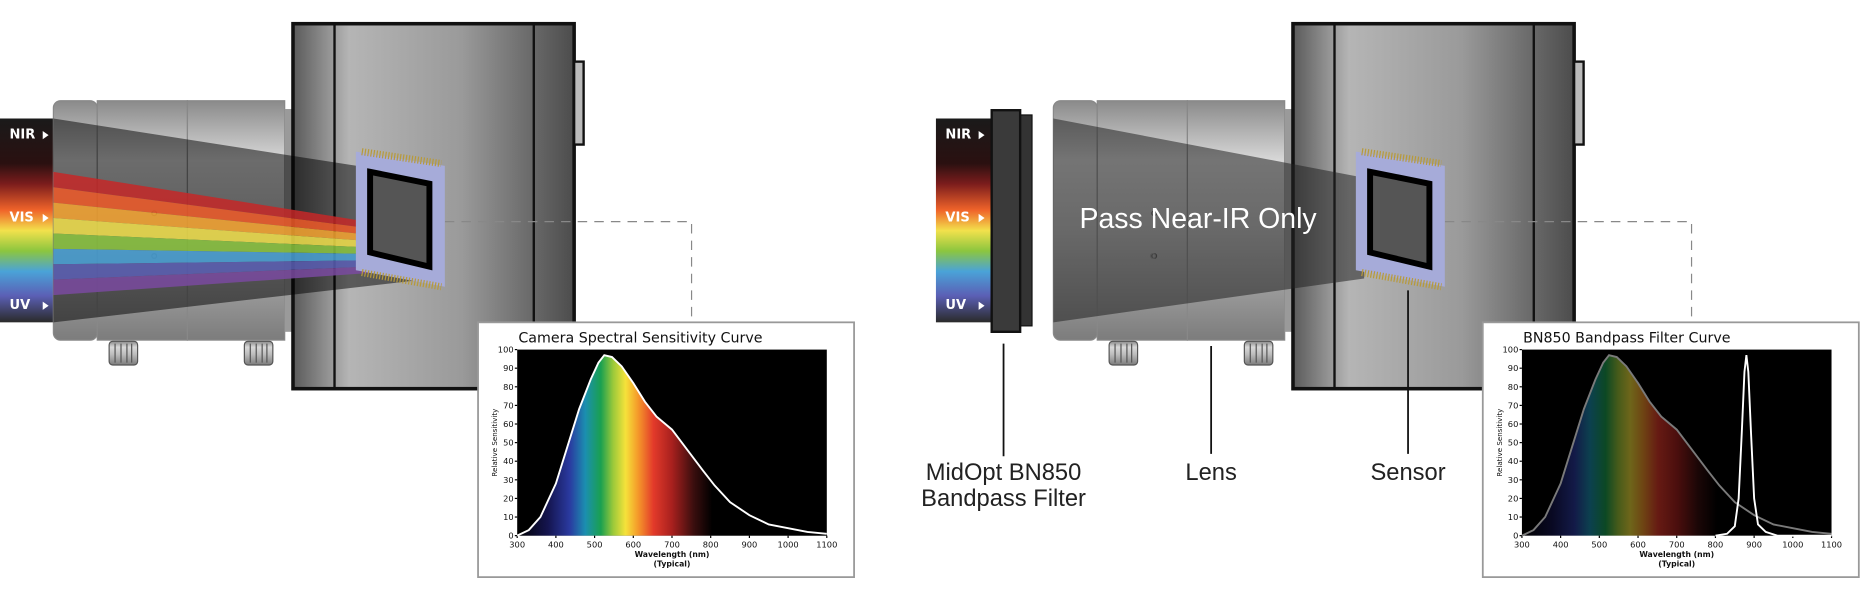  I want to click on callout-lens: Lens, so click(1210, 473).